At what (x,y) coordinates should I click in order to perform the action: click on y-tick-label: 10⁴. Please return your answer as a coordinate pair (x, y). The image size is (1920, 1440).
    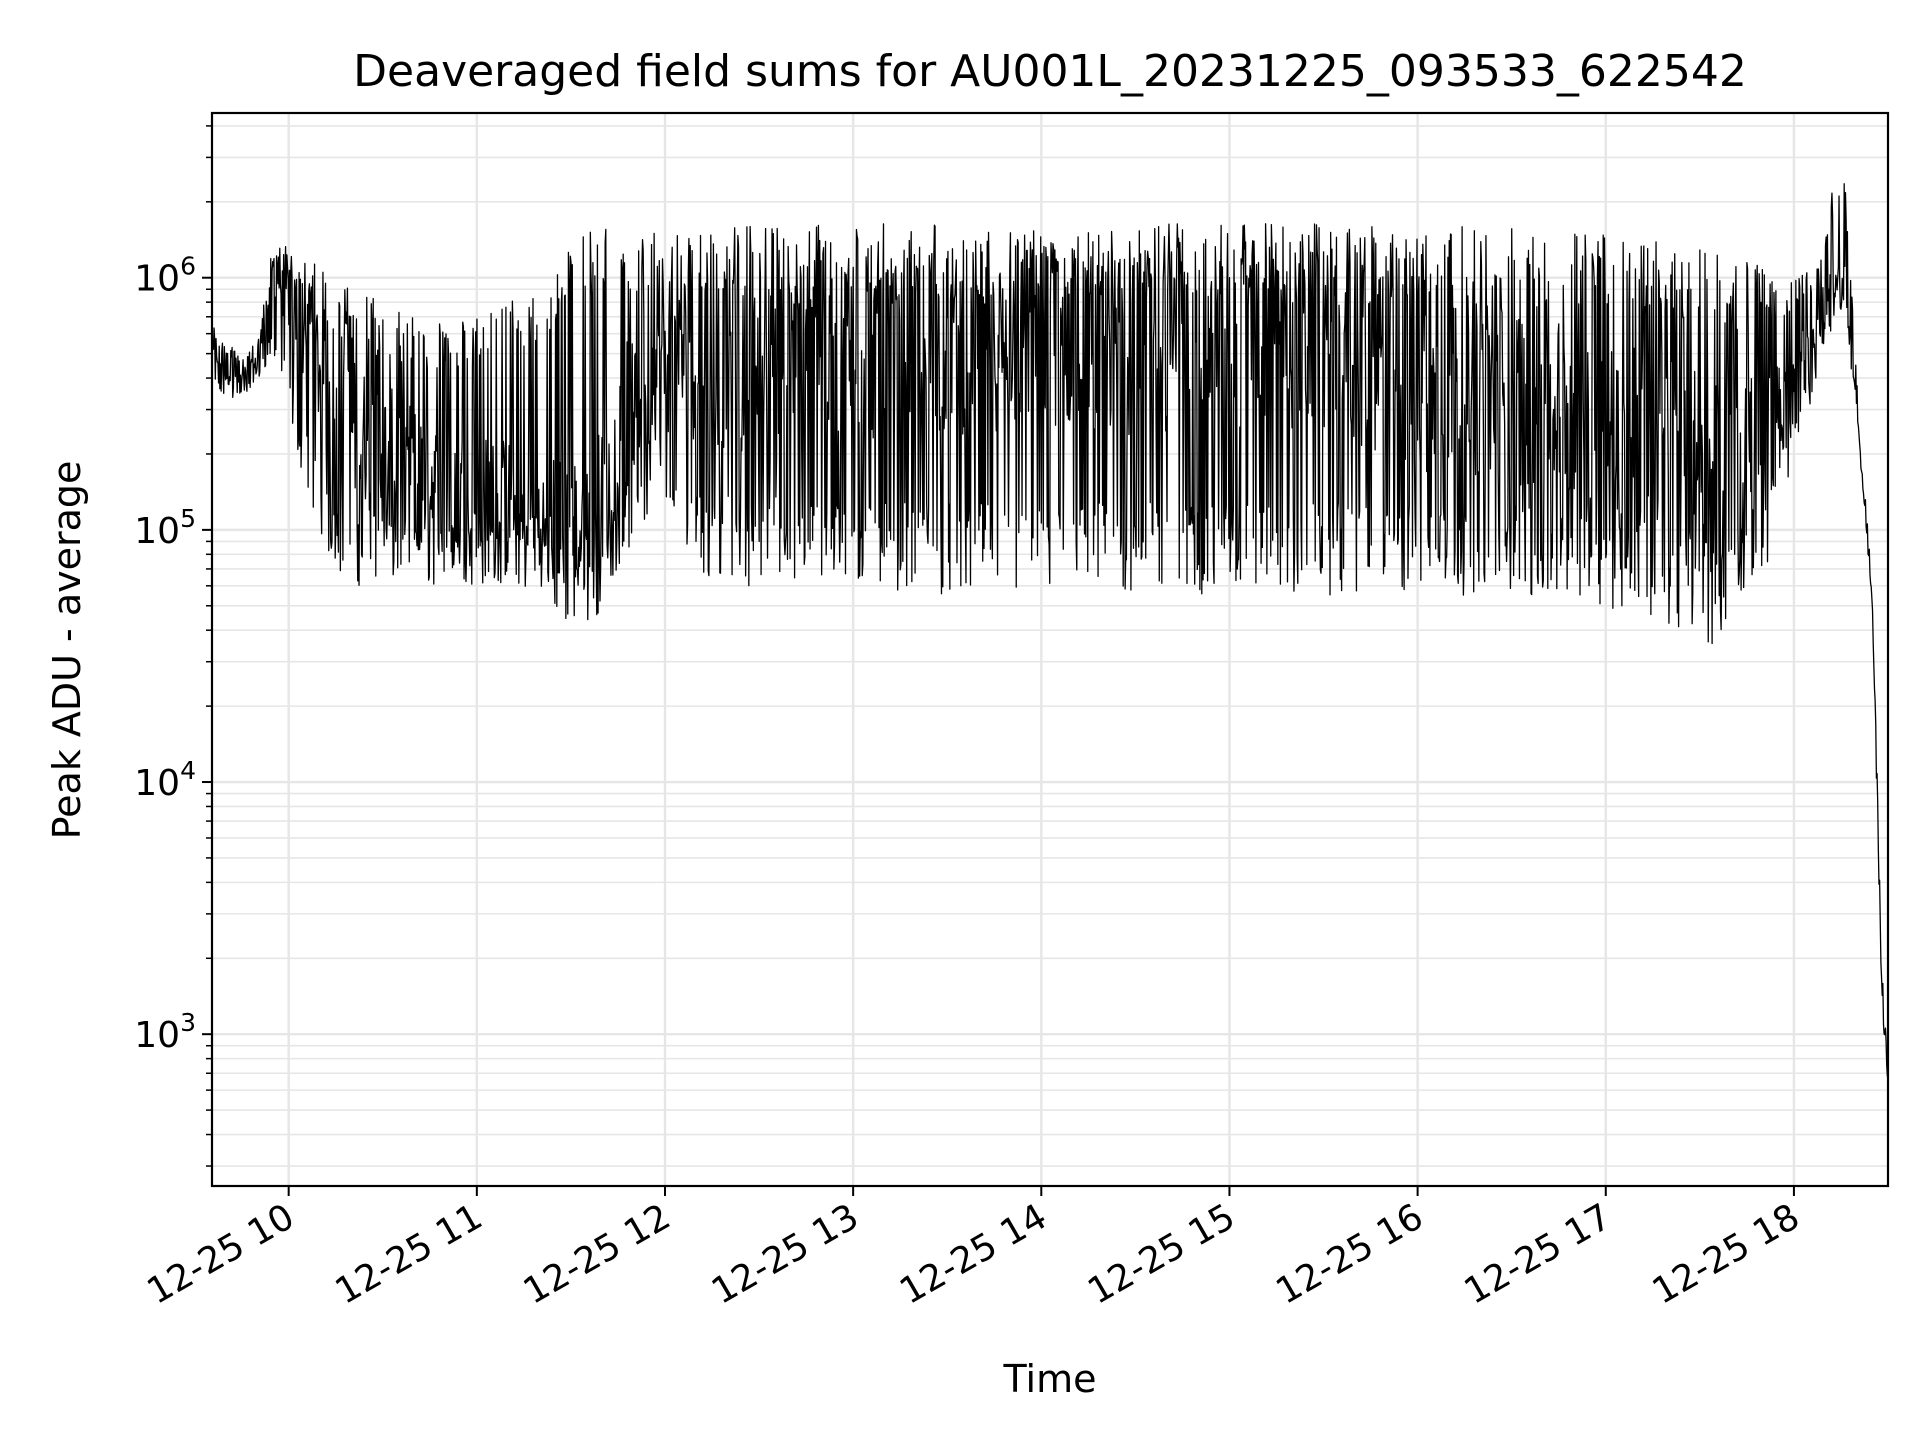
    Looking at the image, I should click on (165, 780).